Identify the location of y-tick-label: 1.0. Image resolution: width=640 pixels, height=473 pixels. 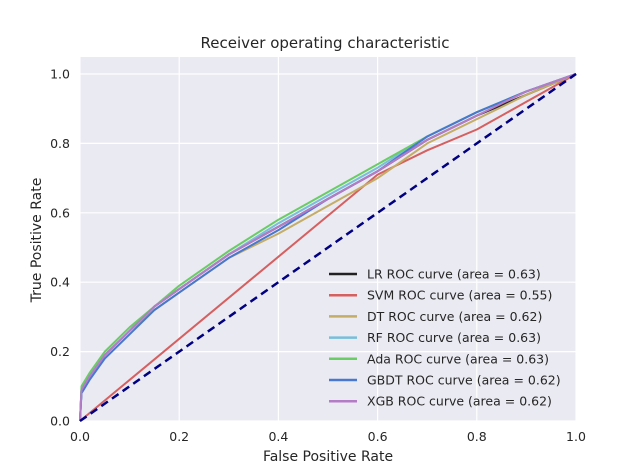
(60, 74).